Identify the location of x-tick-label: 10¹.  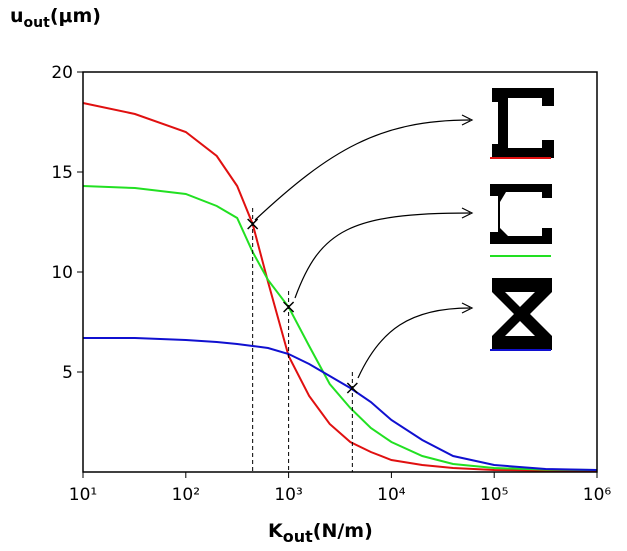
(83, 495).